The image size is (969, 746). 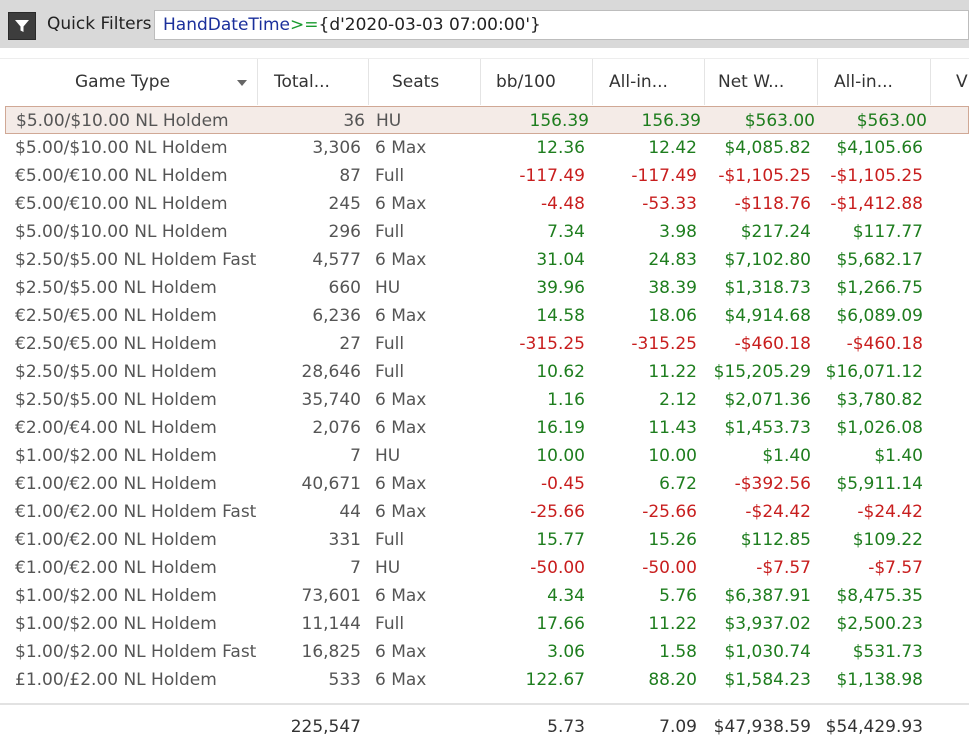 I want to click on net-won-cell: $1,453.73, so click(x=767, y=428).